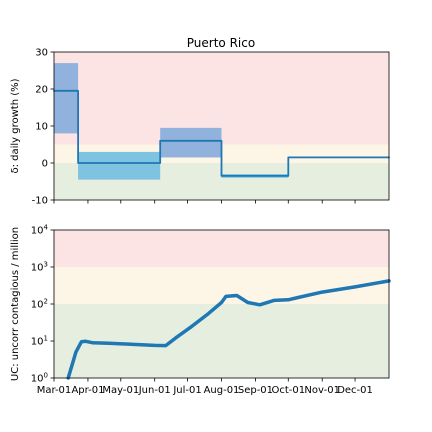 This screenshot has height=432, width=432. I want to click on chart-title: Puerto Rico, so click(221, 43).